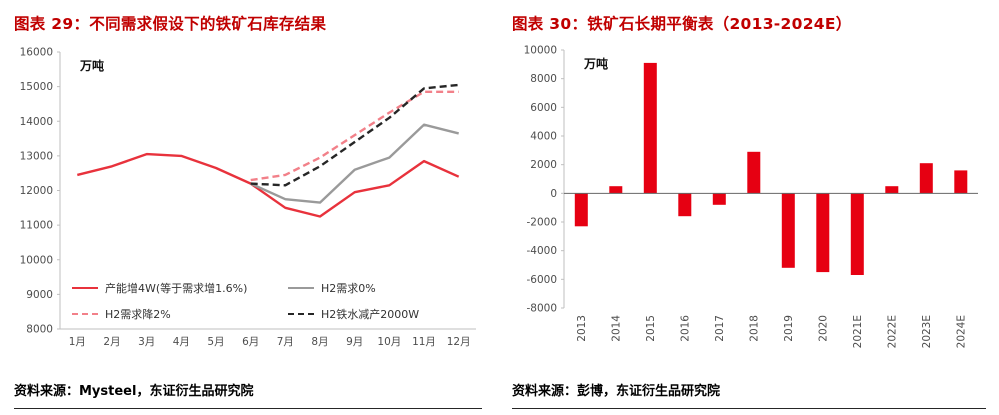 This screenshot has height=415, width=999. What do you see at coordinates (616, 328) in the screenshot?
I see `svg-text: 2014` at bounding box center [616, 328].